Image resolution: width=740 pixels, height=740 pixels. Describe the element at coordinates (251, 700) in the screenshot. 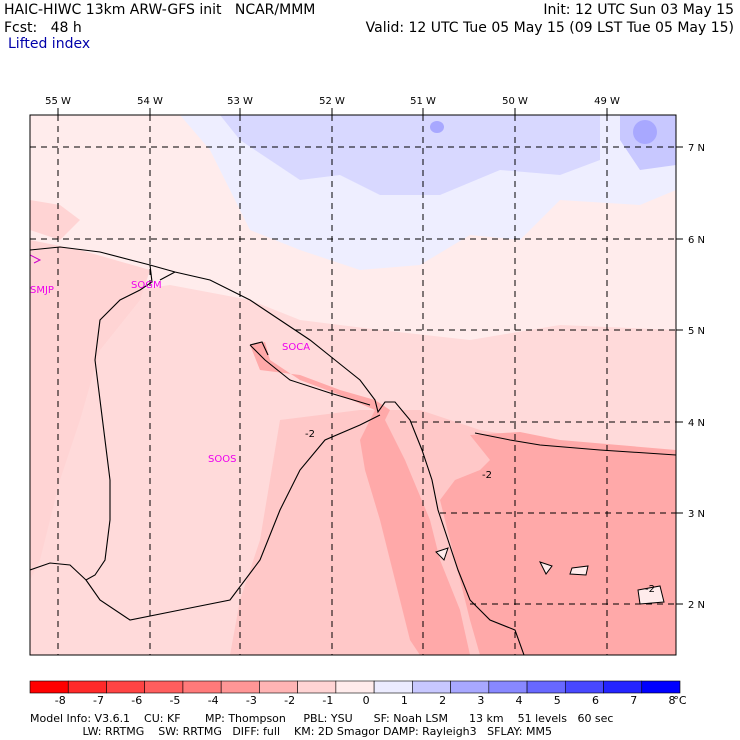

I see `colorbar-tick-label: -3` at that location.